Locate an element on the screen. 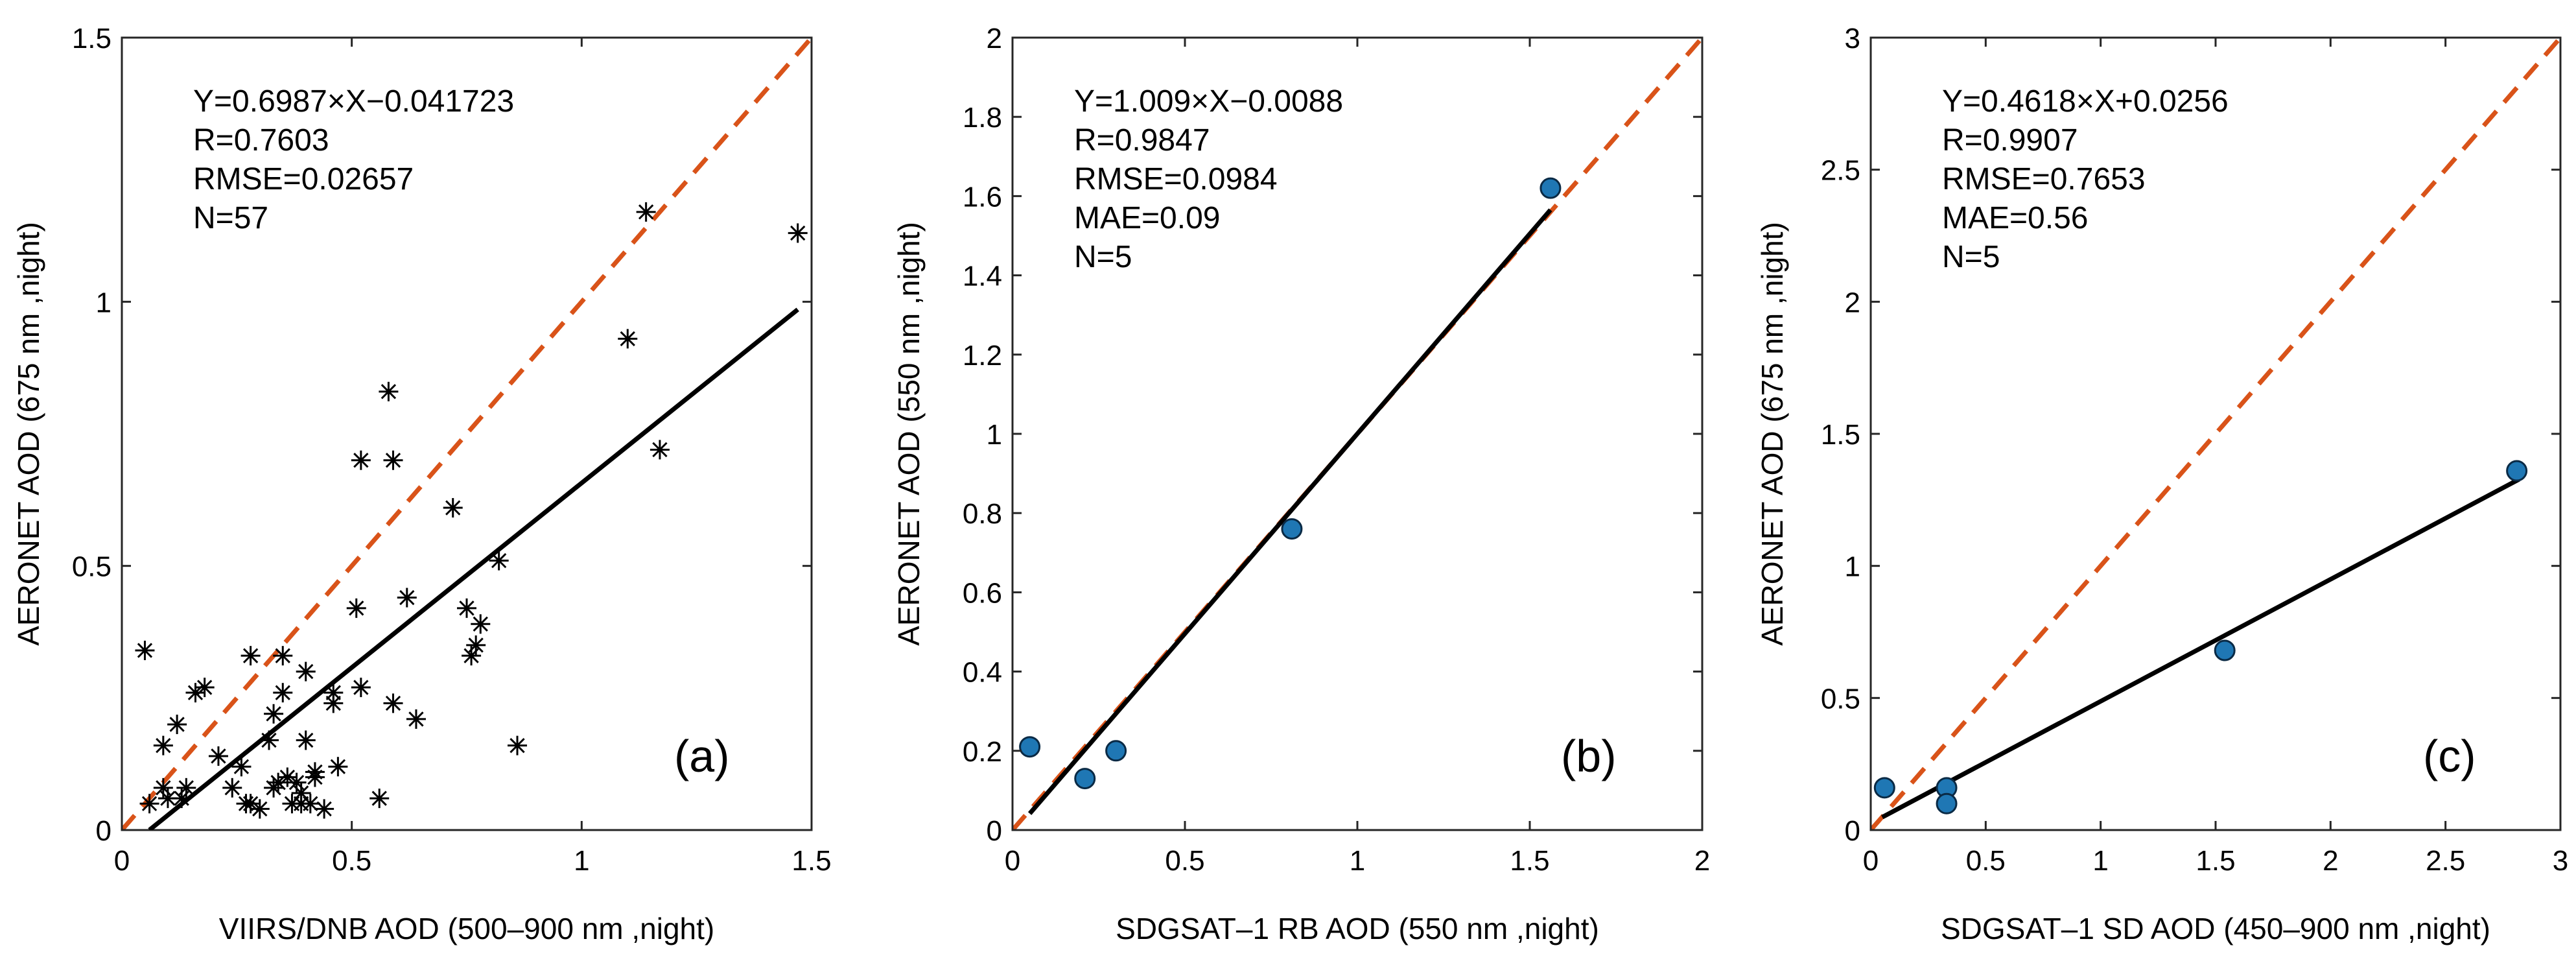 The image size is (2576, 974). y-tick-label: 0.4 is located at coordinates (982, 673).